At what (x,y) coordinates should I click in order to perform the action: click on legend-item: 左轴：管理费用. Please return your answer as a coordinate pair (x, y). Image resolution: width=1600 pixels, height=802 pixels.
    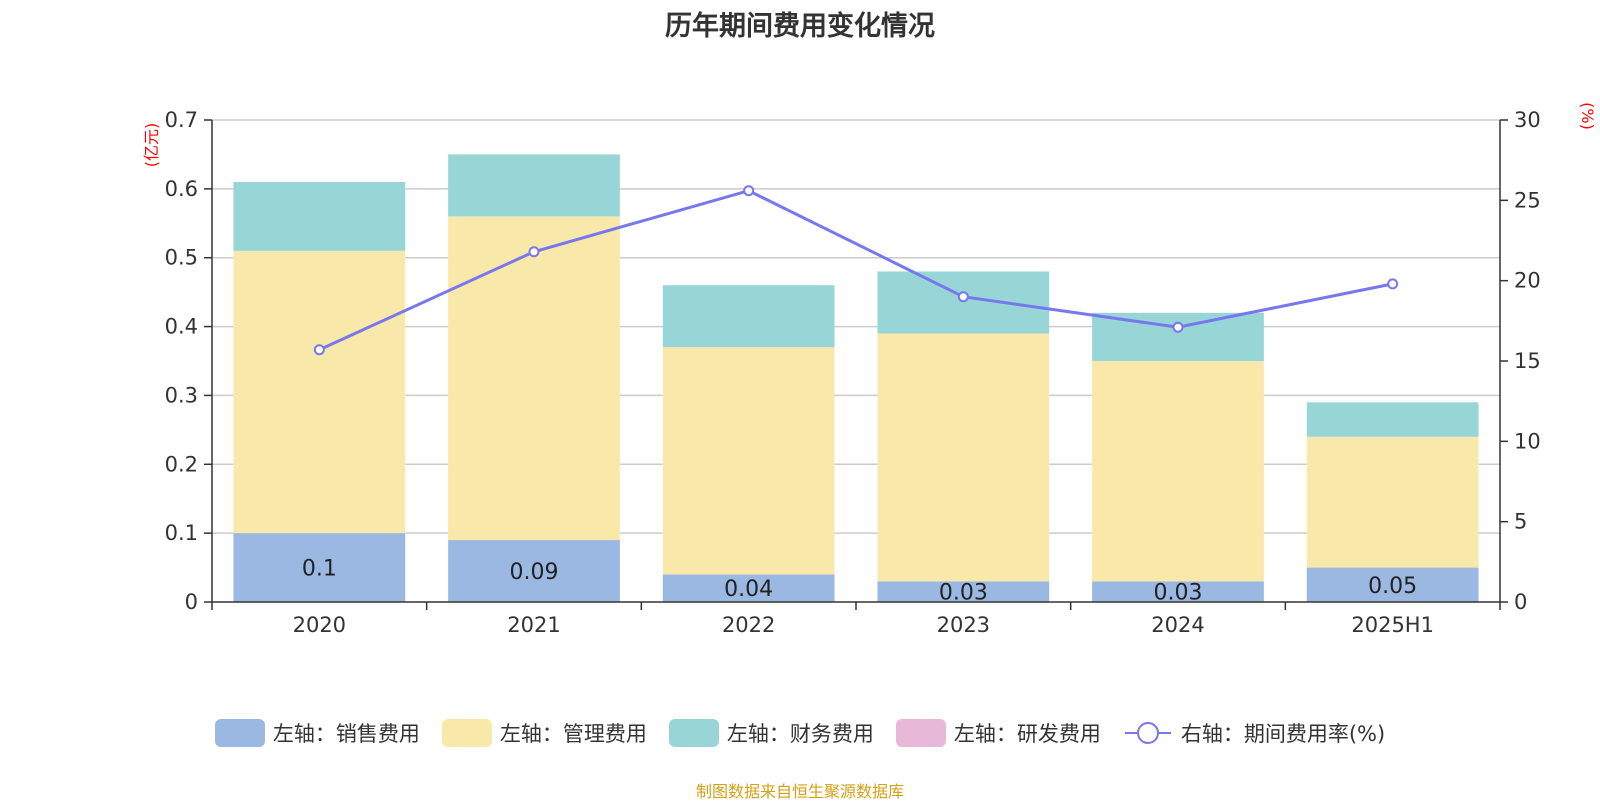
    Looking at the image, I should click on (544, 733).